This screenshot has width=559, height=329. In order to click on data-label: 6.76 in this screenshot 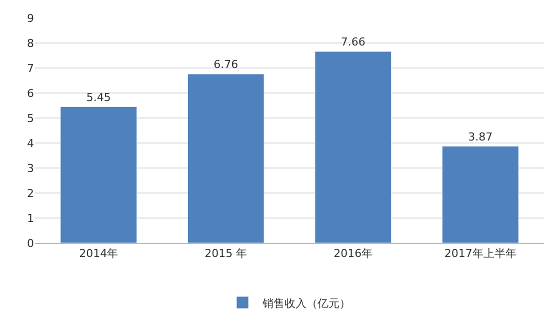, I will do `click(226, 64)`.